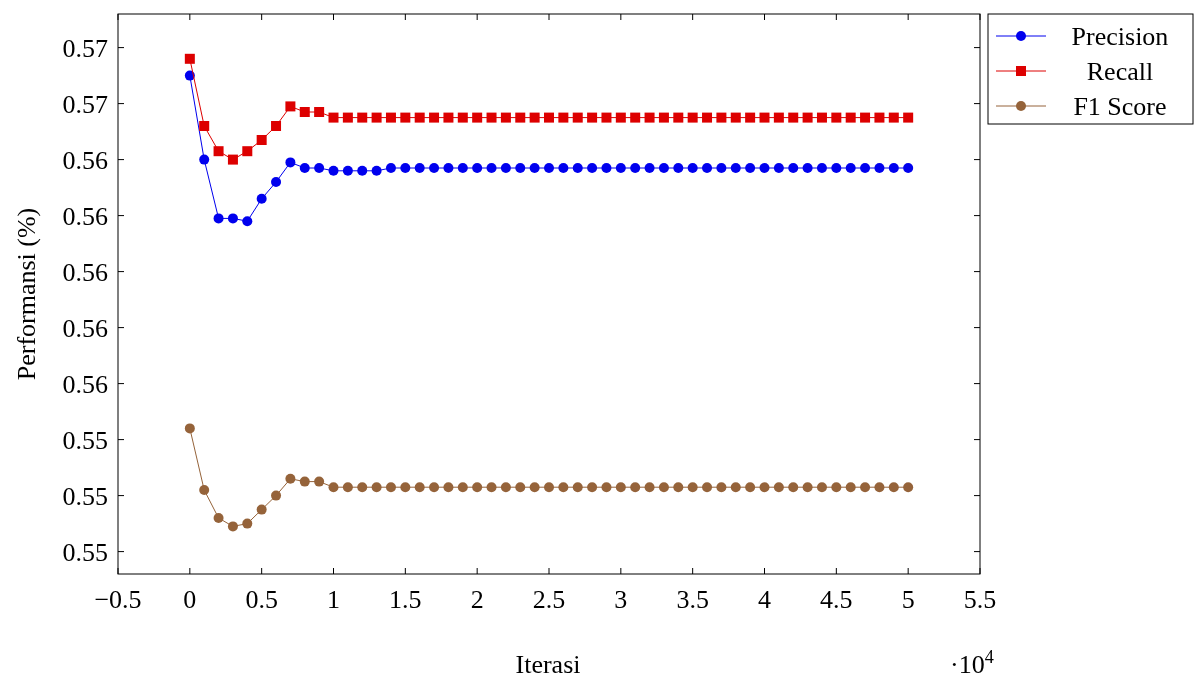  I want to click on legend-label: Precision, so click(1120, 37).